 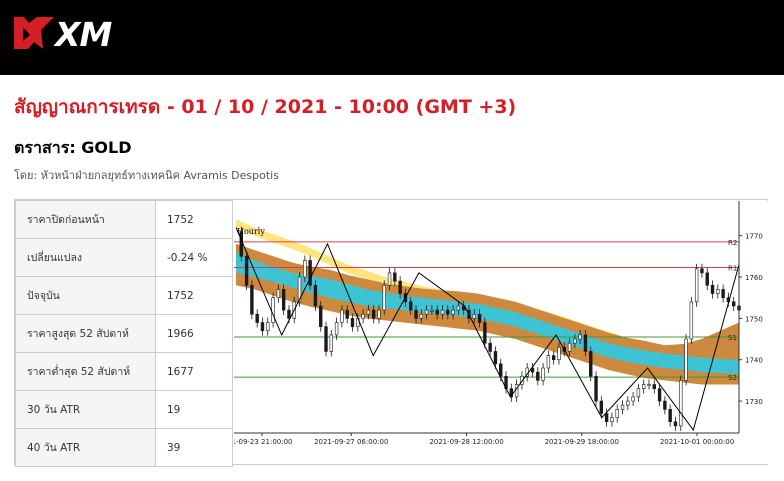 I want to click on stat-value: -0.24 %, so click(x=194, y=257).